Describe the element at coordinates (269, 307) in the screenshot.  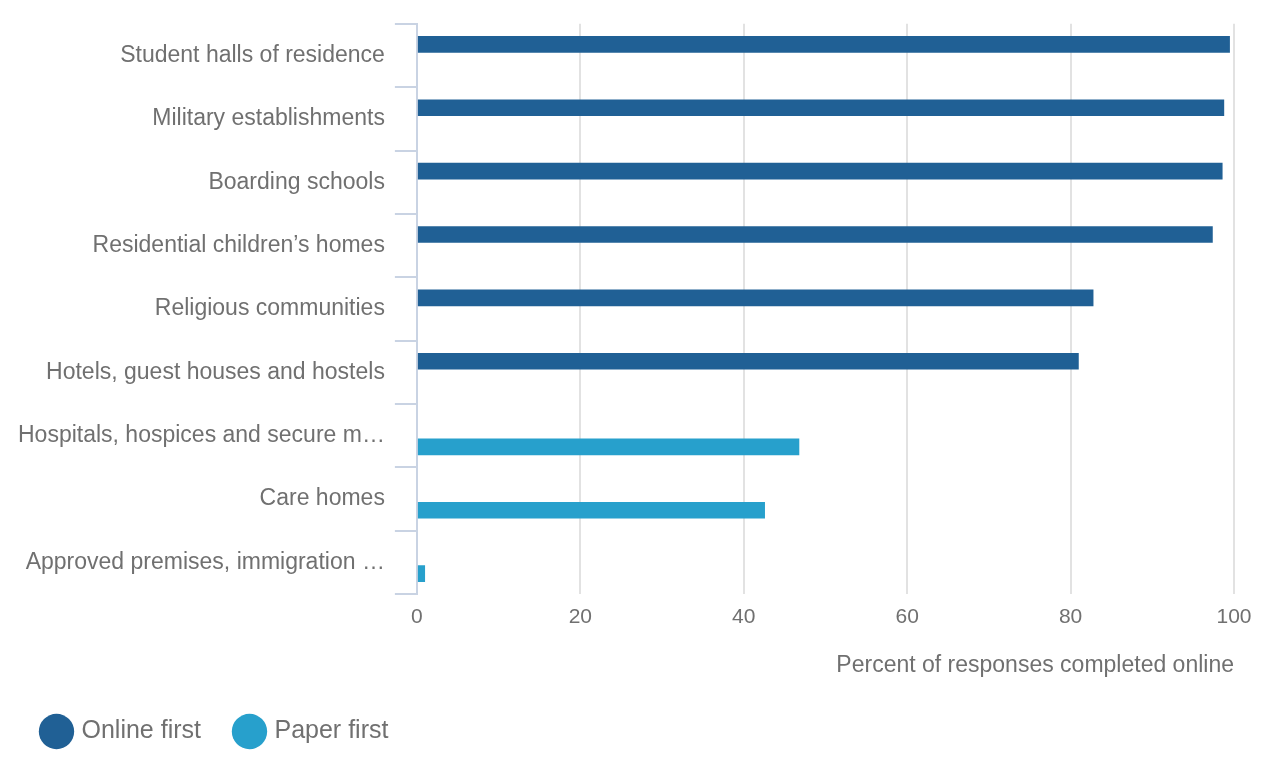
I see `y-tick-label: Religious communities` at that location.